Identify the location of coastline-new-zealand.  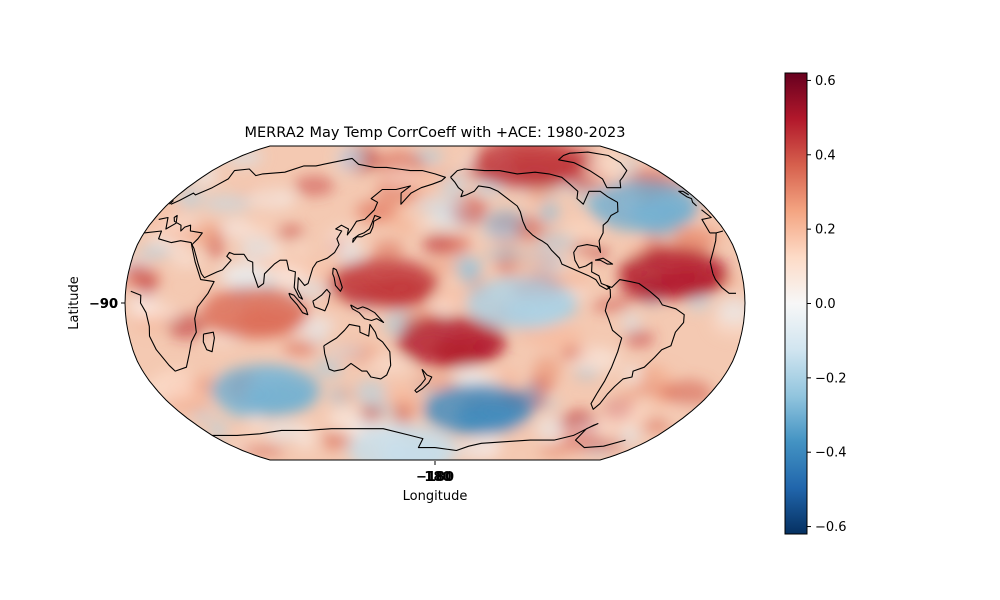
(423, 380).